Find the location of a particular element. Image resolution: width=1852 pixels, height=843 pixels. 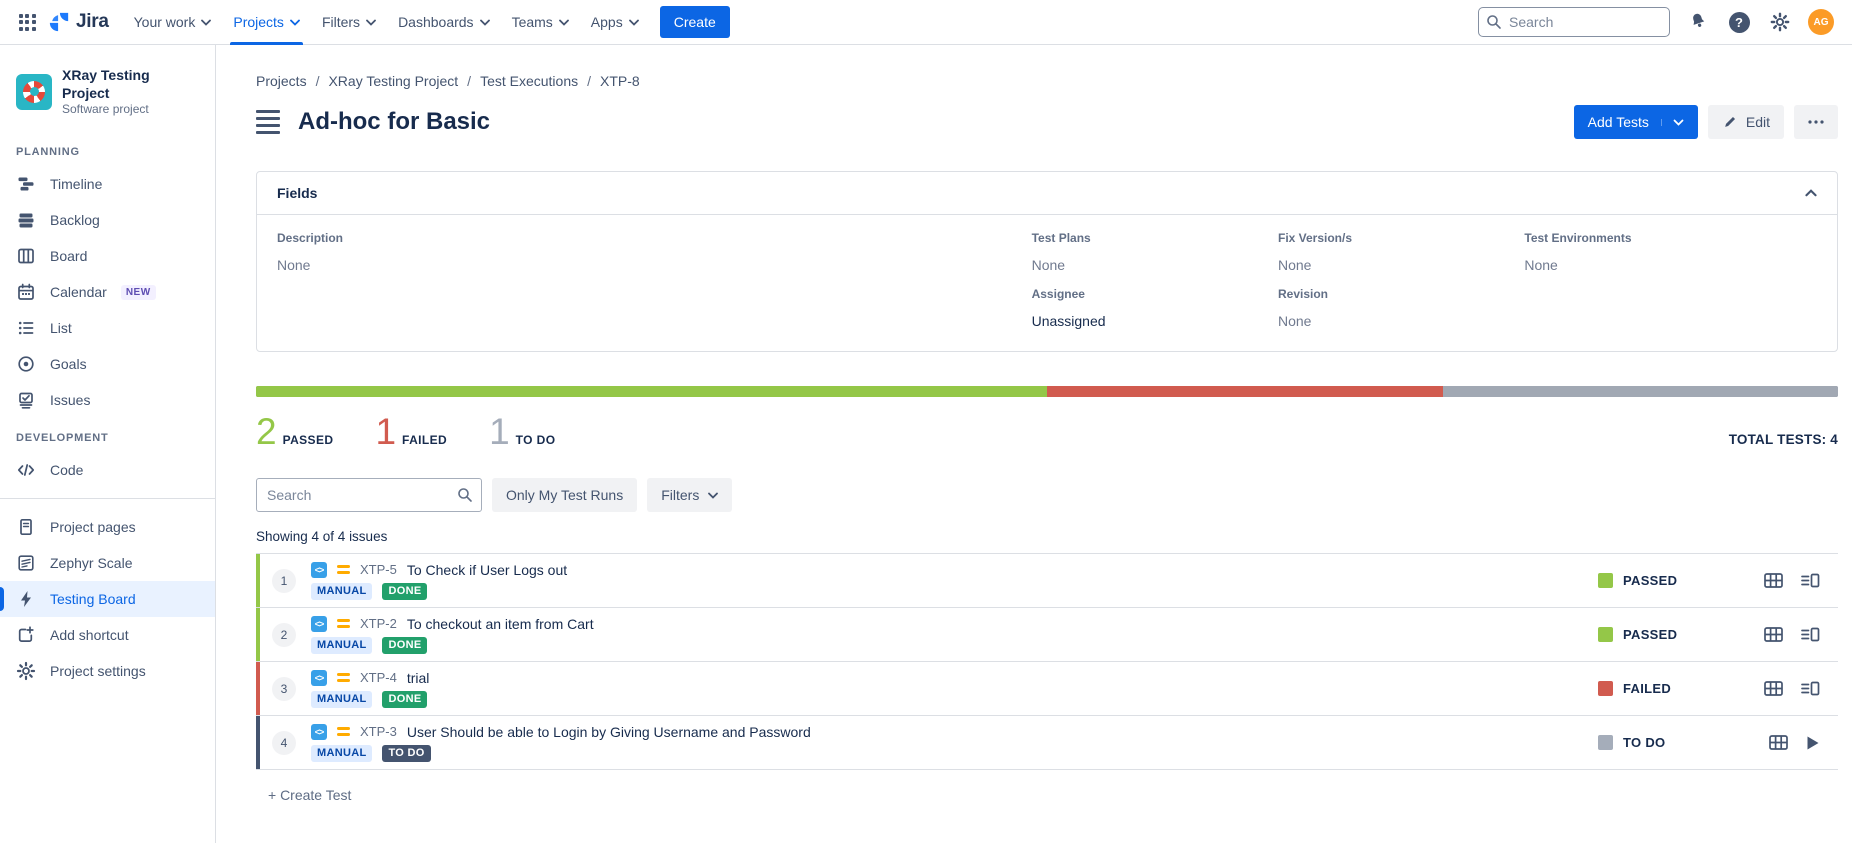

field-label: Assignee is located at coordinates (1058, 294).